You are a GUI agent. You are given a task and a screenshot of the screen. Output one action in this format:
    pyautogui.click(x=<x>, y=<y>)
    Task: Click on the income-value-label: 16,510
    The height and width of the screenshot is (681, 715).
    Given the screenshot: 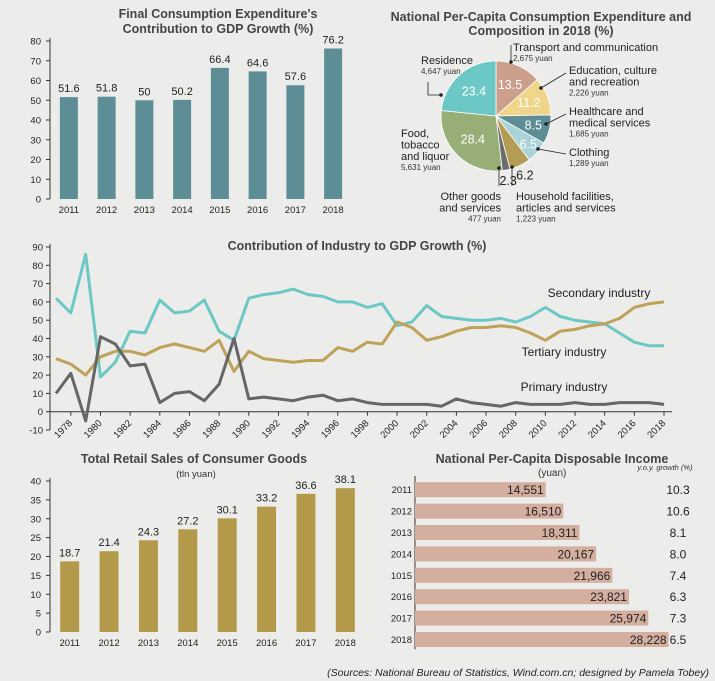 What is the action you would take?
    pyautogui.click(x=543, y=512)
    